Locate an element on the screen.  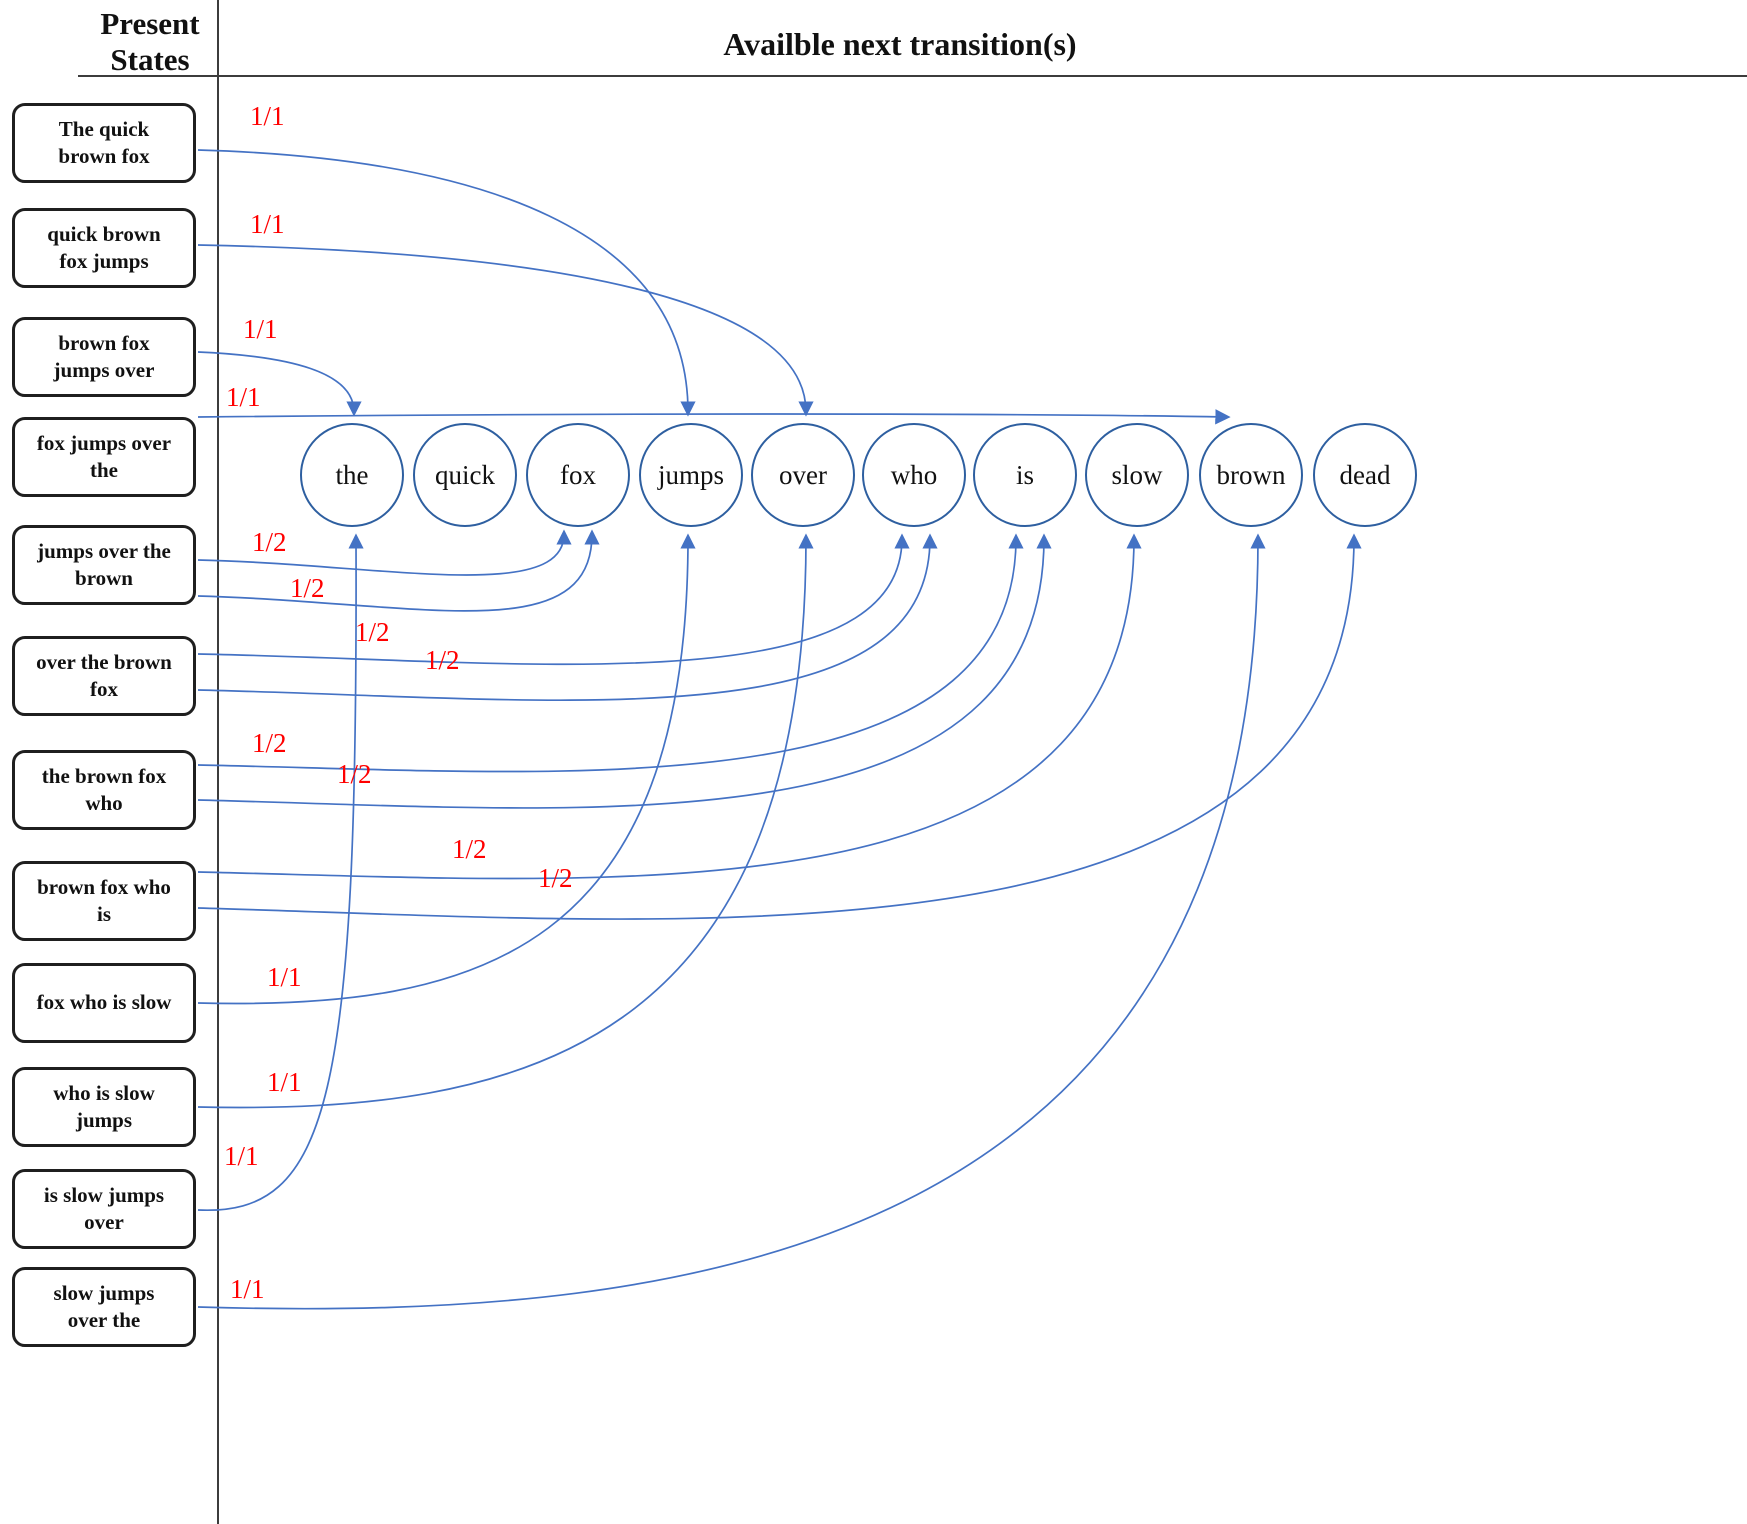
column-divider-line is located at coordinates (218, 762).